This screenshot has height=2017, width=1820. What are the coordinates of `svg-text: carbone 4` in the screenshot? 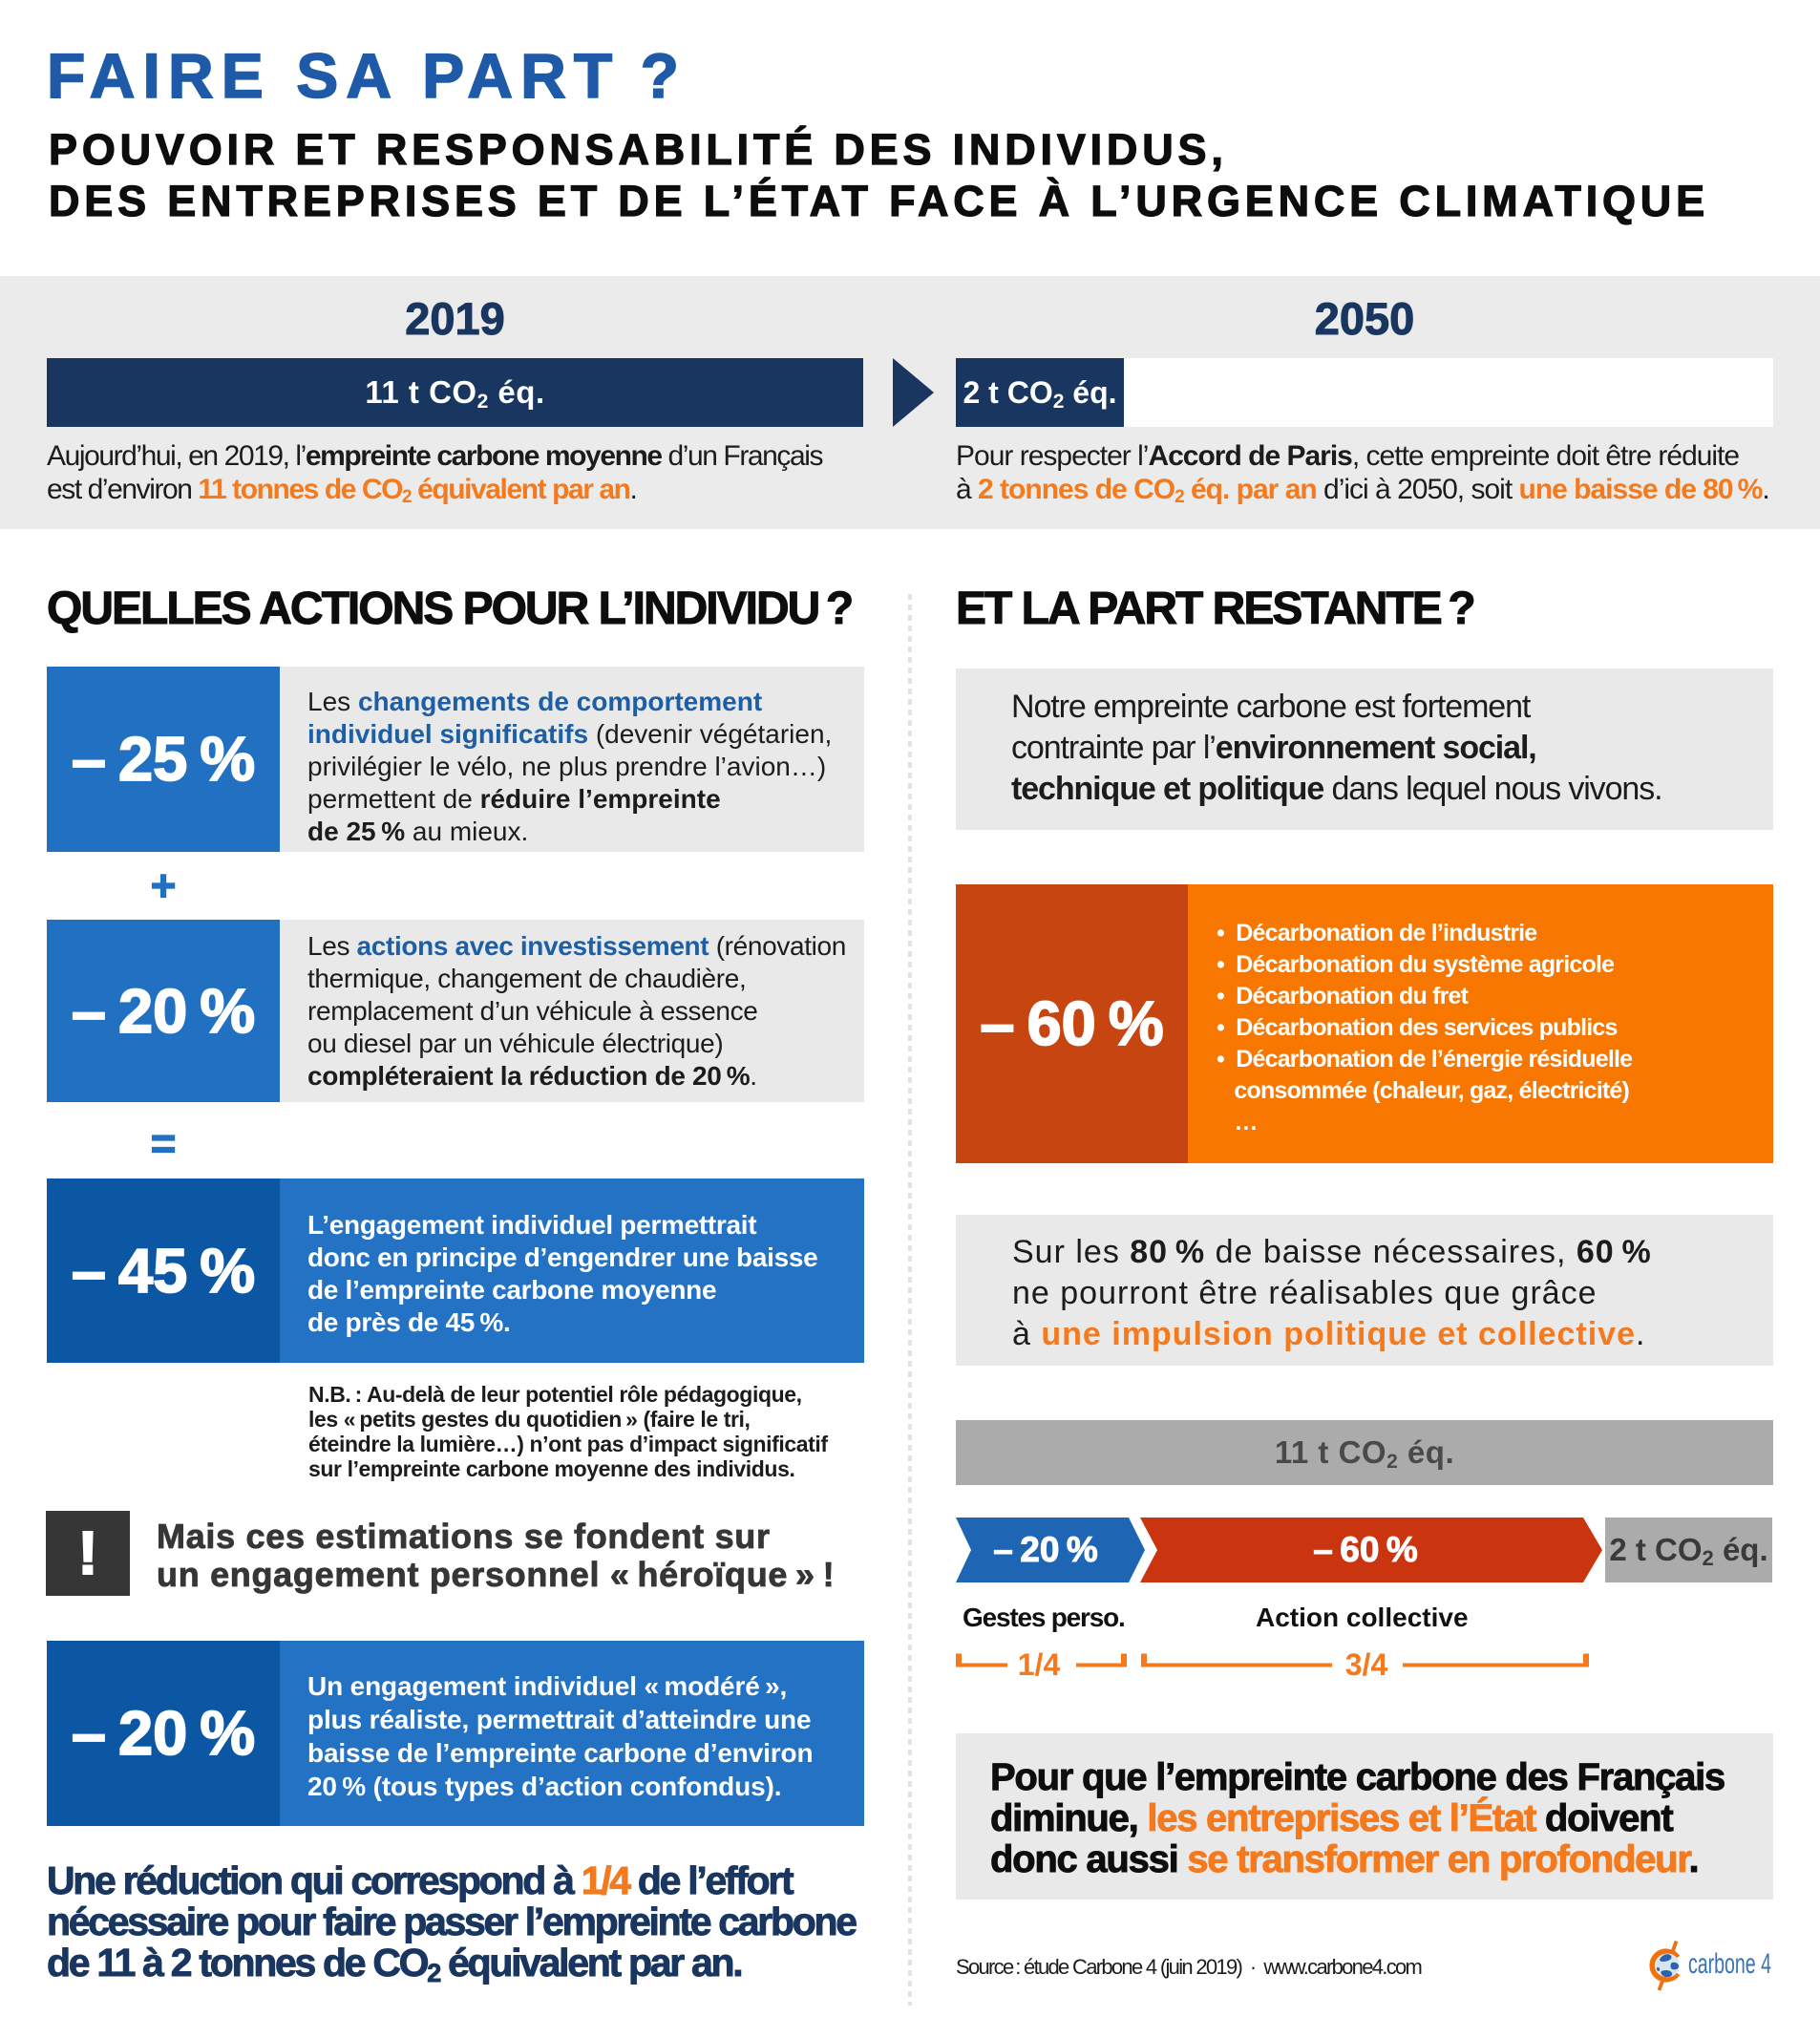 It's located at (1729, 1964).